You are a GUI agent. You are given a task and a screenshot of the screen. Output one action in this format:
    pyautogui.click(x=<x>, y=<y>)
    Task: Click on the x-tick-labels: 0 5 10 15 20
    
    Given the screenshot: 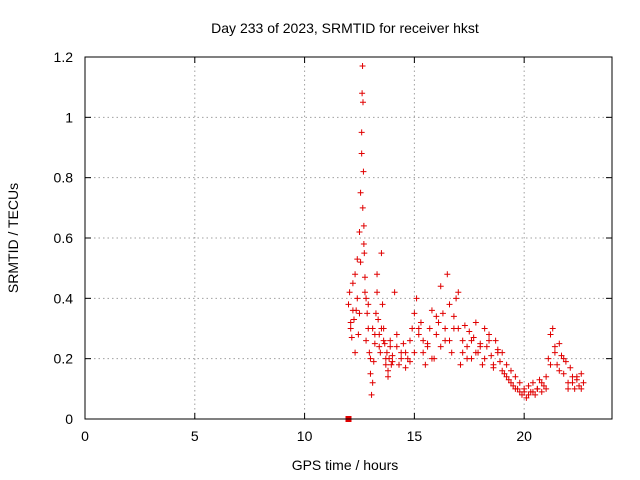 What is the action you would take?
    pyautogui.click(x=306, y=436)
    